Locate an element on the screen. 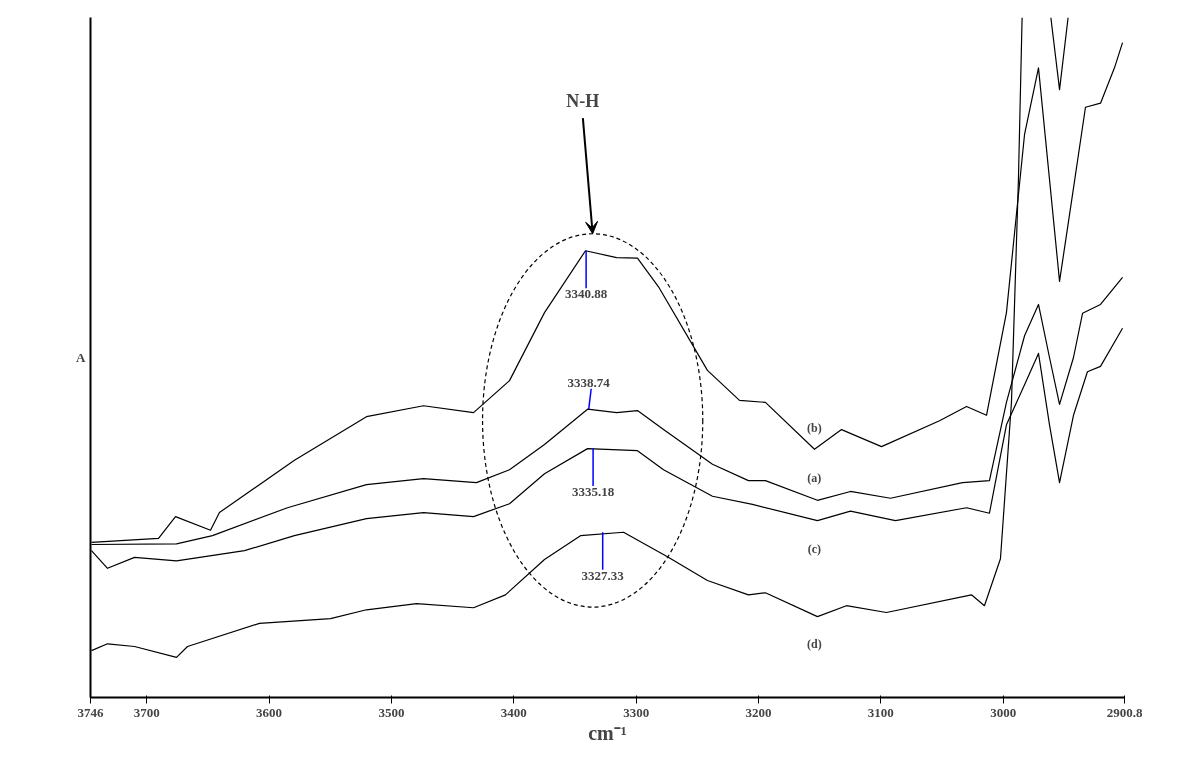  annotation: 3335.18 is located at coordinates (593, 492).